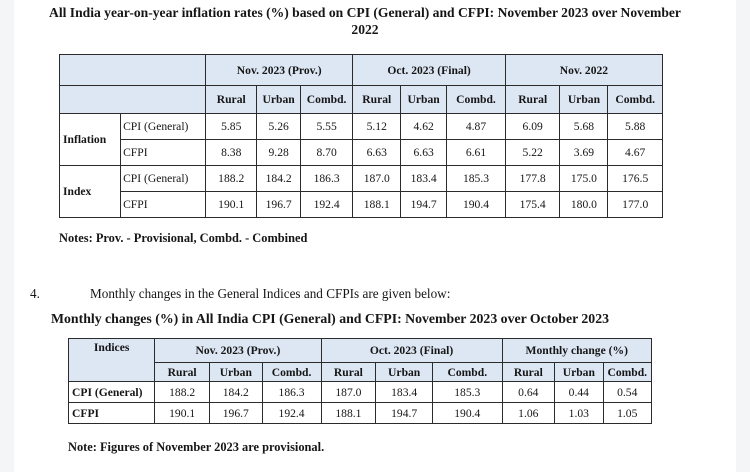 The height and width of the screenshot is (472, 750). What do you see at coordinates (231, 126) in the screenshot?
I see `table-cell: 5.85` at bounding box center [231, 126].